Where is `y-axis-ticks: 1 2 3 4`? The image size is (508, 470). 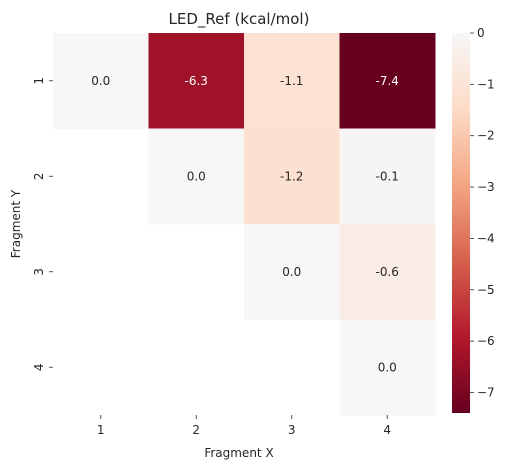 y-axis-ticks: 1 2 3 4 is located at coordinates (42, 224).